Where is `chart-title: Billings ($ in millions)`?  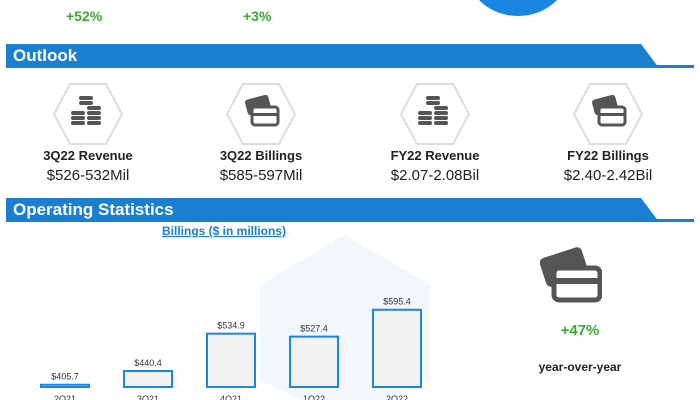
chart-title: Billings ($ in millions) is located at coordinates (224, 231).